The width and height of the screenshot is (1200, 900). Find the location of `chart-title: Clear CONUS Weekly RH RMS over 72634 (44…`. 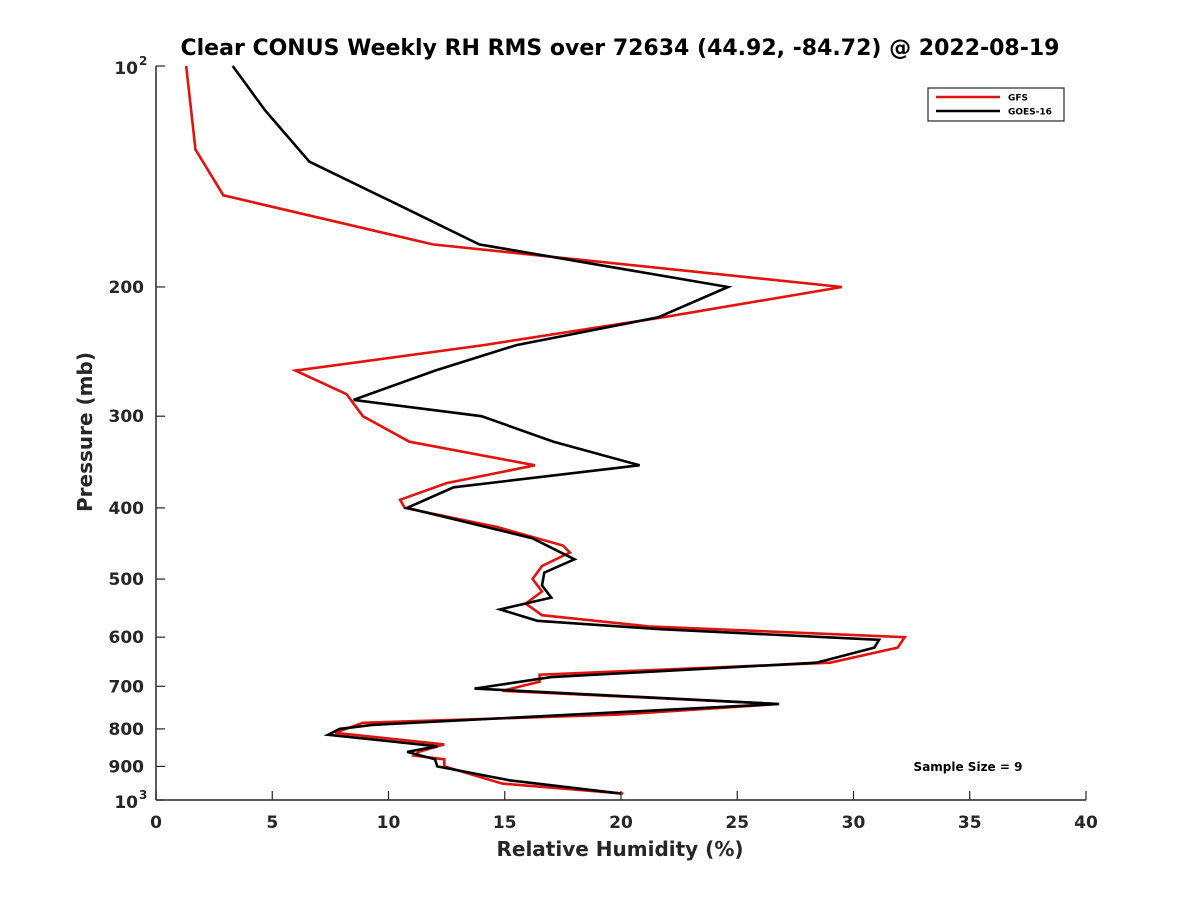

chart-title: Clear CONUS Weekly RH RMS over 72634 (44… is located at coordinates (620, 48).